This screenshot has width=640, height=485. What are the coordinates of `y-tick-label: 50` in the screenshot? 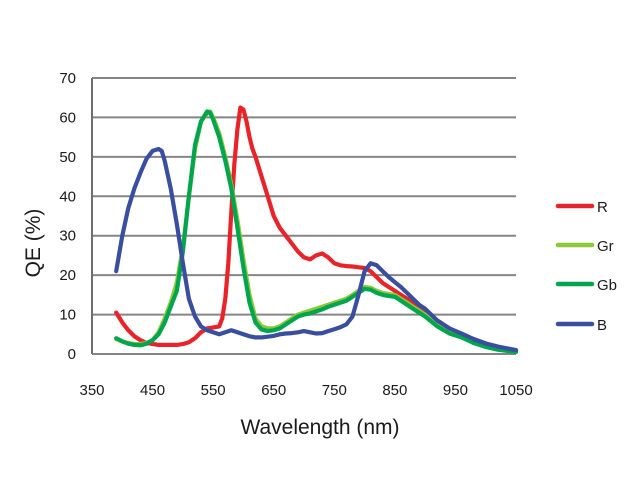 It's located at (67, 157).